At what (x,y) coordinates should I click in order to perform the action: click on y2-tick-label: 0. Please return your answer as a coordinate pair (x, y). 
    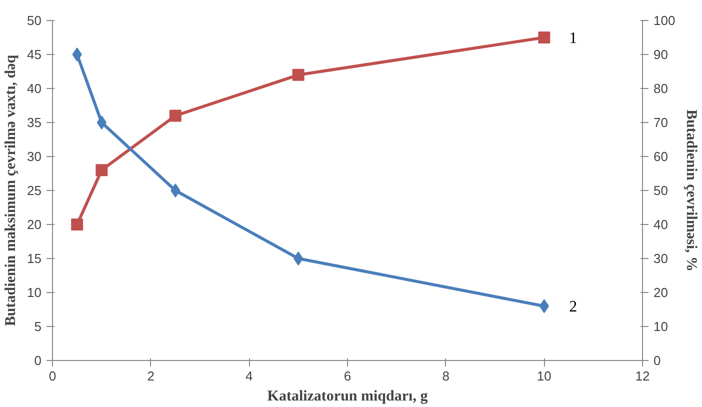
    Looking at the image, I should click on (657, 360).